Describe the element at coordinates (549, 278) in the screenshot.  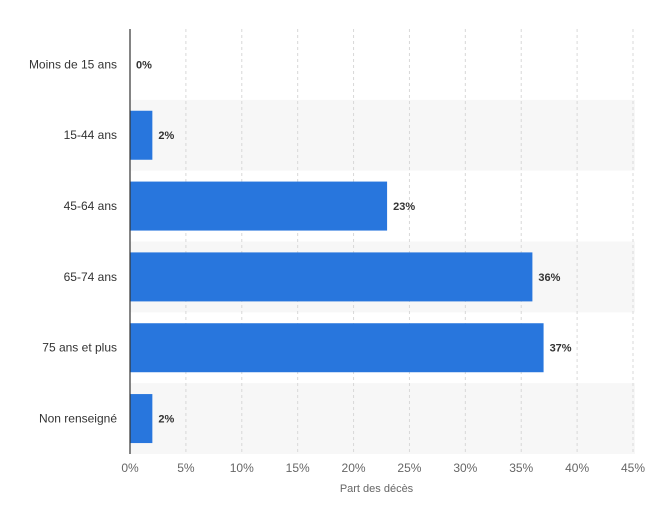
I see `data-label: 36%` at that location.